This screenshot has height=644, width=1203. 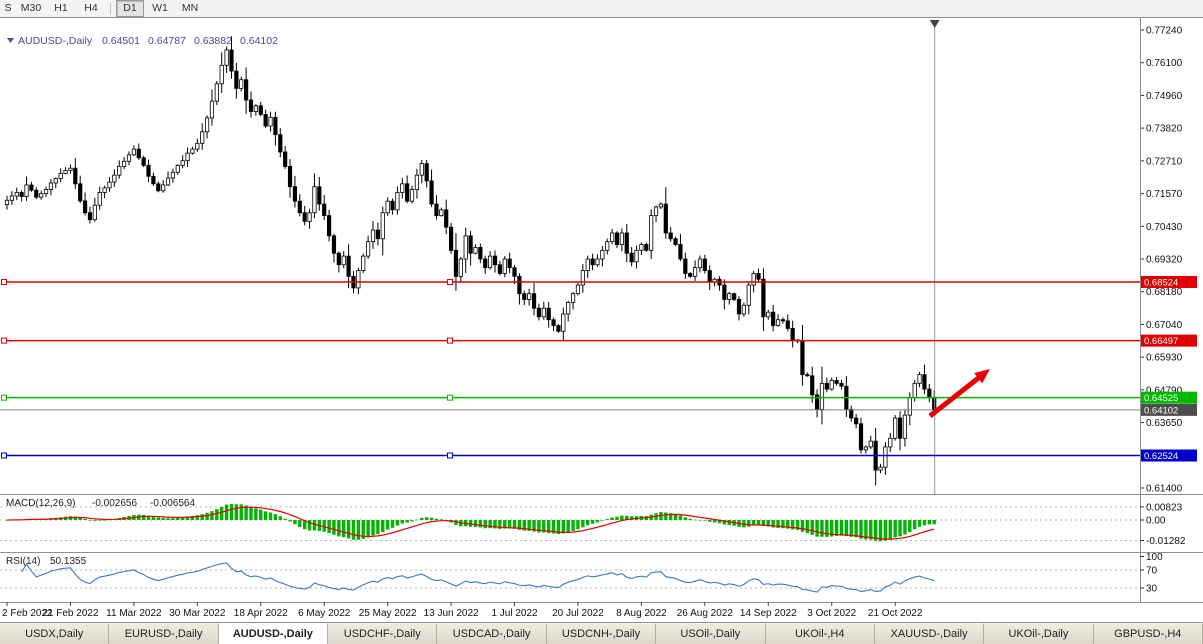 I want to click on svg-text: -0.01282, so click(x=1166, y=541).